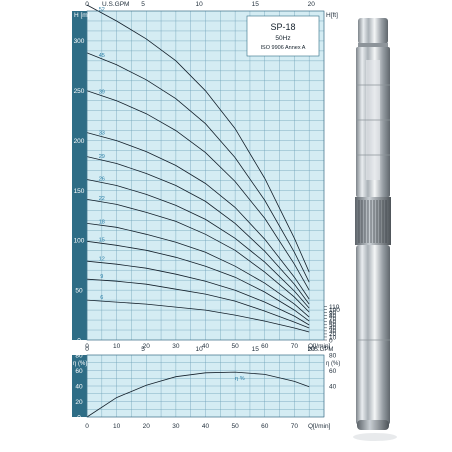 The image size is (452, 452). I want to click on tick-h-m-100: 100, so click(79, 241).